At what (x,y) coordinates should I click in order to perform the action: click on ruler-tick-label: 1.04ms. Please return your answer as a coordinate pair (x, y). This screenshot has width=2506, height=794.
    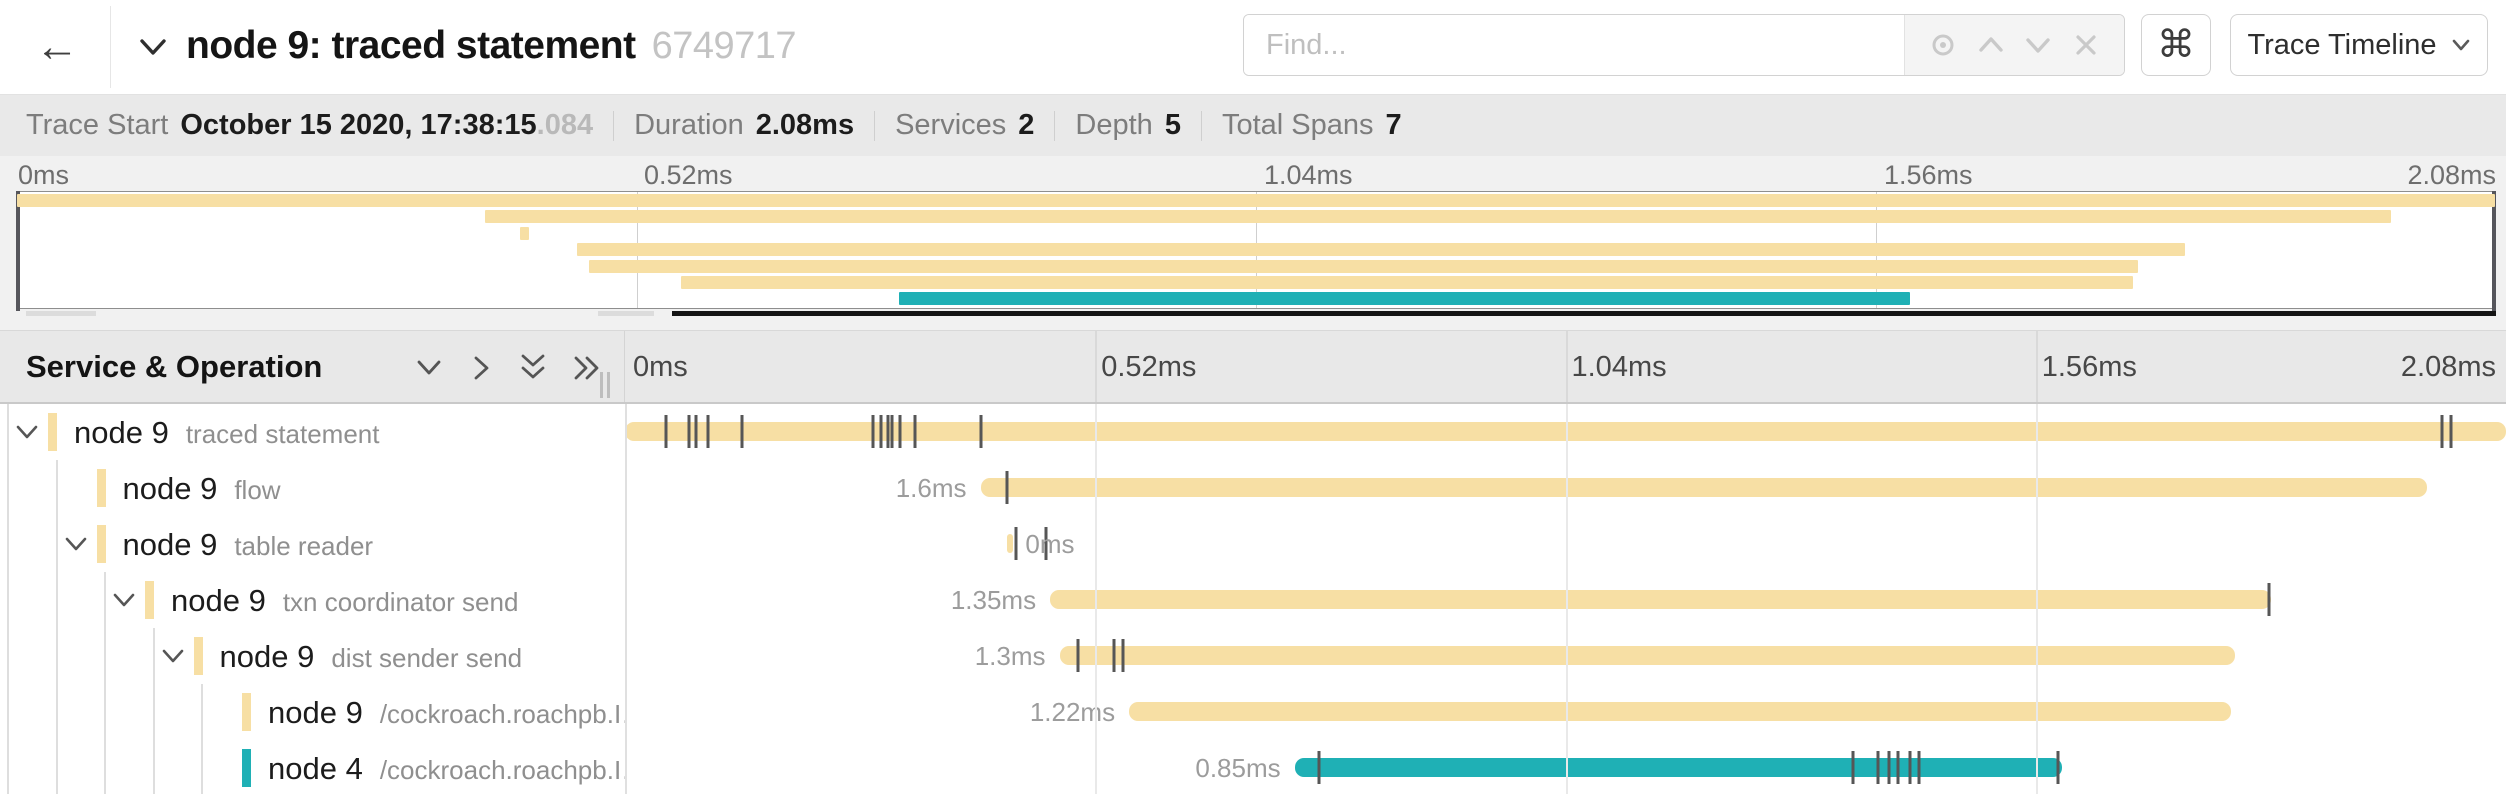
    Looking at the image, I should click on (1619, 367).